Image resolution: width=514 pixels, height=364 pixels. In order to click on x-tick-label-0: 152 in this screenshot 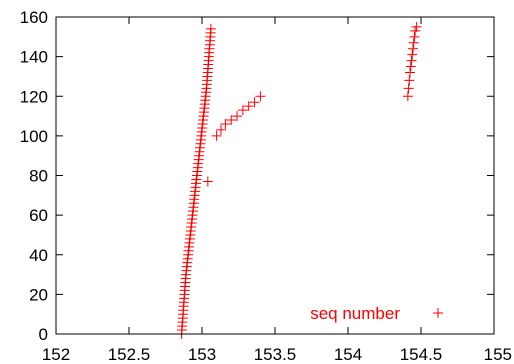, I will do `click(56, 354)`.